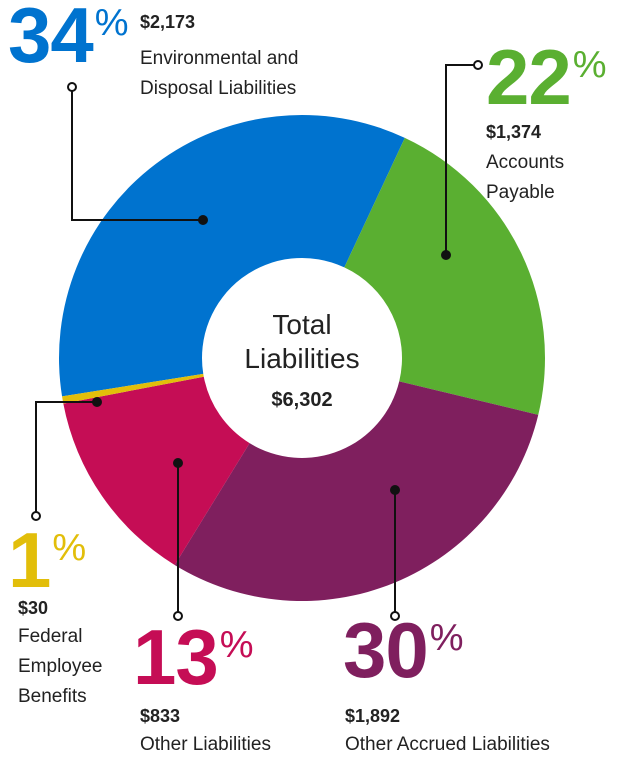 Image resolution: width=619 pixels, height=760 pixels. What do you see at coordinates (33, 608) in the screenshot?
I see `amount-label: $30` at bounding box center [33, 608].